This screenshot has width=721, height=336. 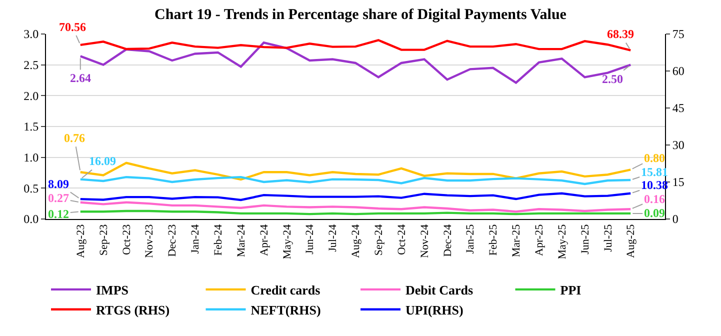 What do you see at coordinates (104, 240) in the screenshot?
I see `x-tick-label: Sep-23` at bounding box center [104, 240].